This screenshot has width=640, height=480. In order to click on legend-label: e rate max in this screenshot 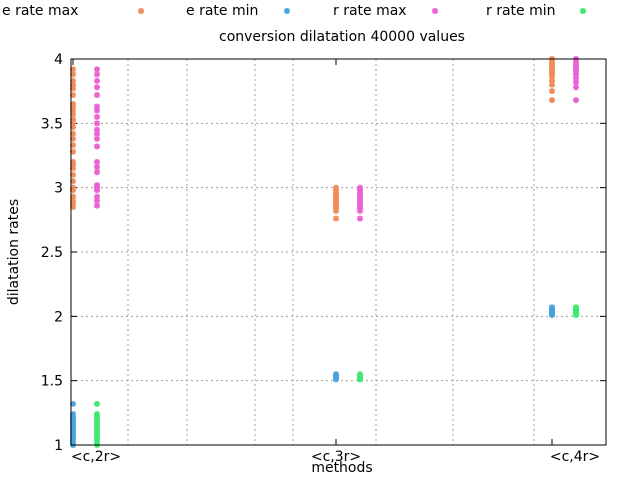, I will do `click(40, 11)`.